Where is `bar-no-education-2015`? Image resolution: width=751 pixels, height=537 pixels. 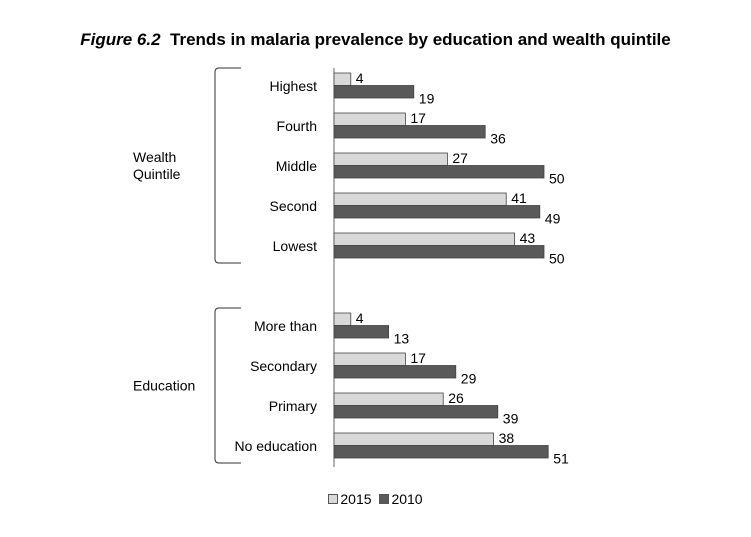 bar-no-education-2015 is located at coordinates (414, 439).